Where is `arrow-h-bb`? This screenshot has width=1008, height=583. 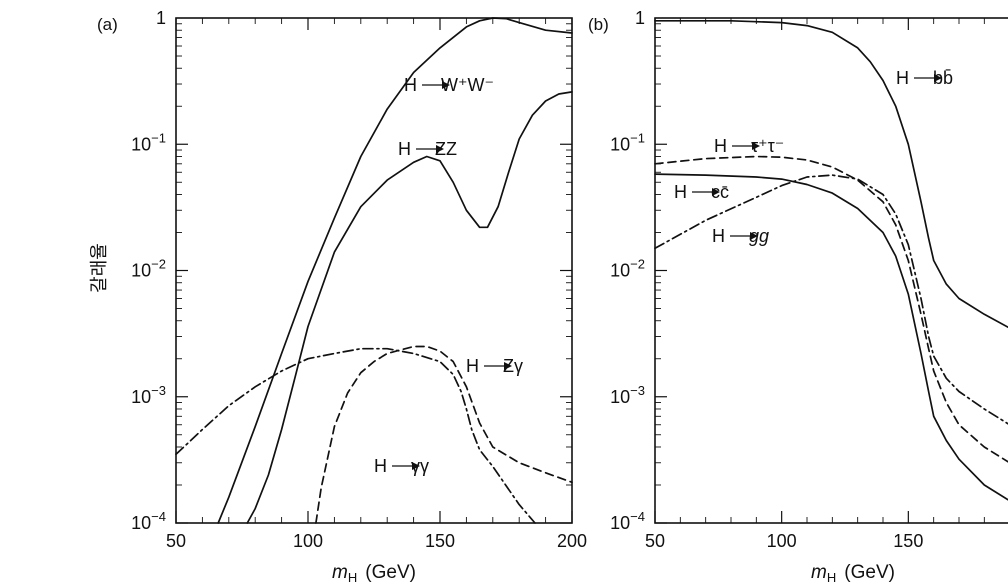
arrow-h-bb is located at coordinates (928, 78).